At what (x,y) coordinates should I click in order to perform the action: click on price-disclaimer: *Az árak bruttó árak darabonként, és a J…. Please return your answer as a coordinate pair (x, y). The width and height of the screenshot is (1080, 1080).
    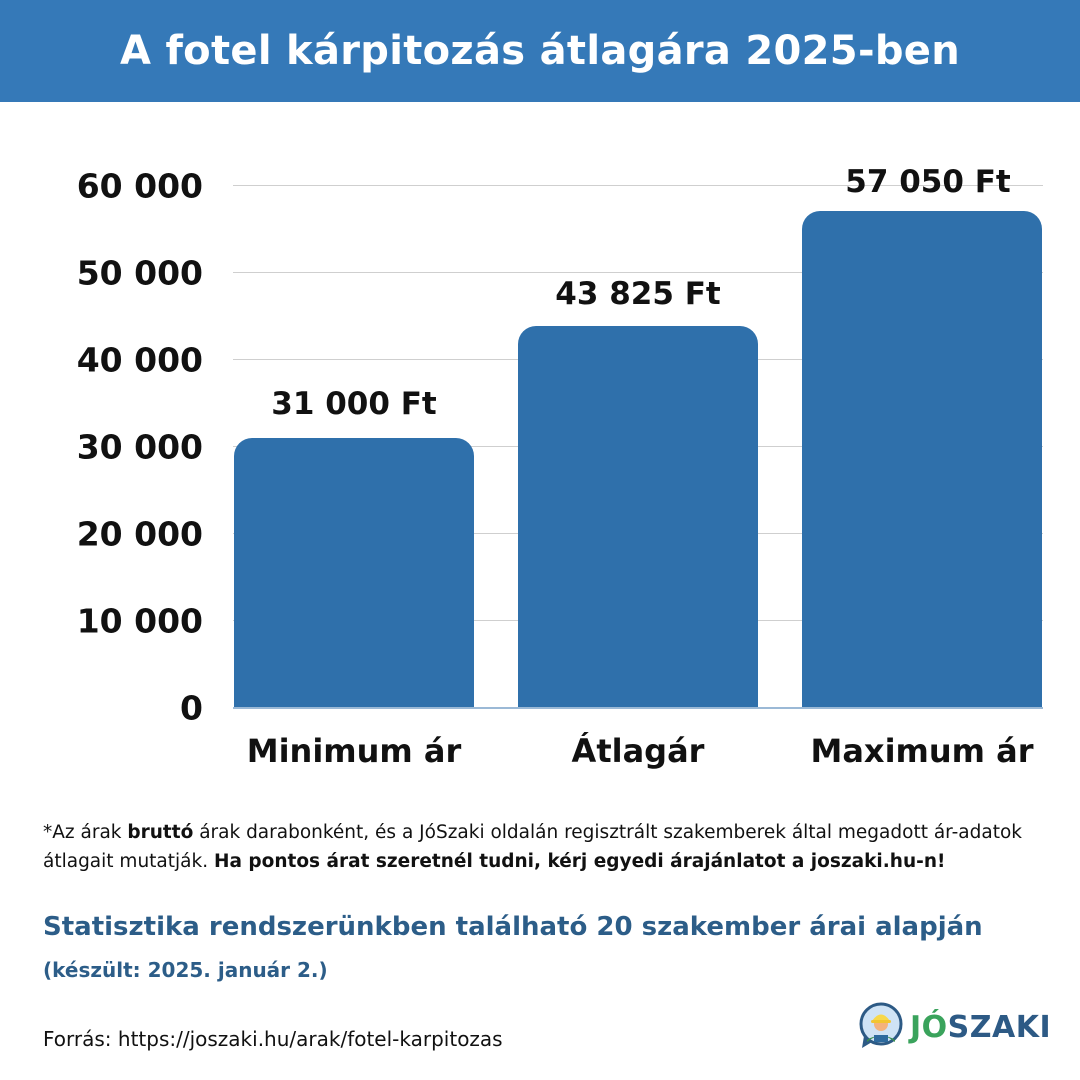
    Looking at the image, I should click on (548, 847).